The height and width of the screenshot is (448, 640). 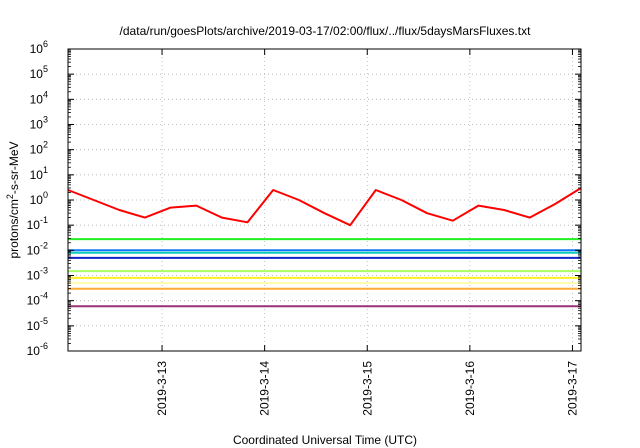 What do you see at coordinates (37, 223) in the screenshot?
I see `y-tick-label: 10⁻¹` at bounding box center [37, 223].